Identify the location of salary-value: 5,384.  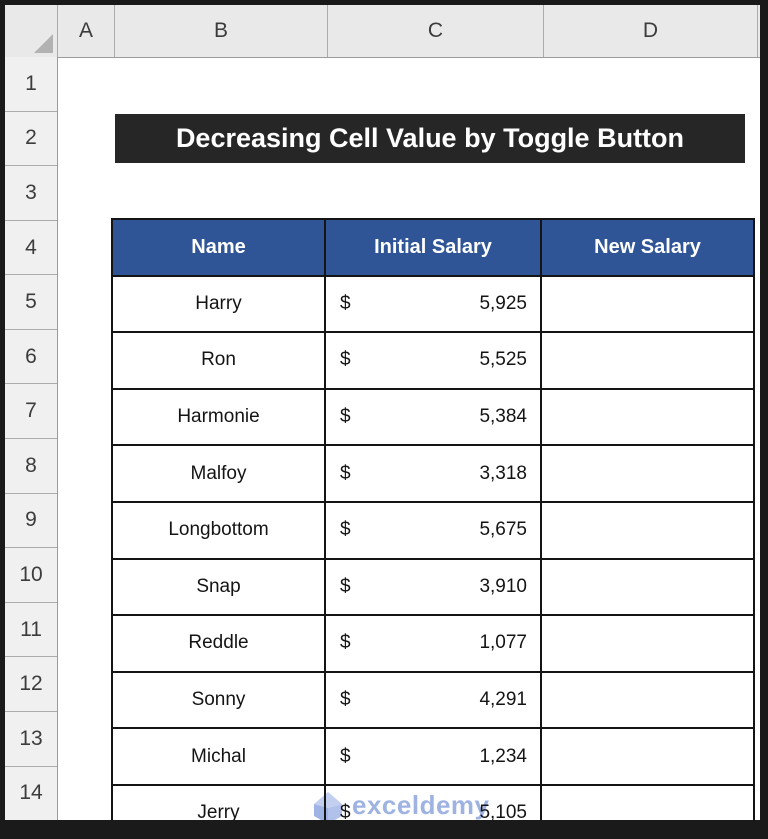
(503, 417).